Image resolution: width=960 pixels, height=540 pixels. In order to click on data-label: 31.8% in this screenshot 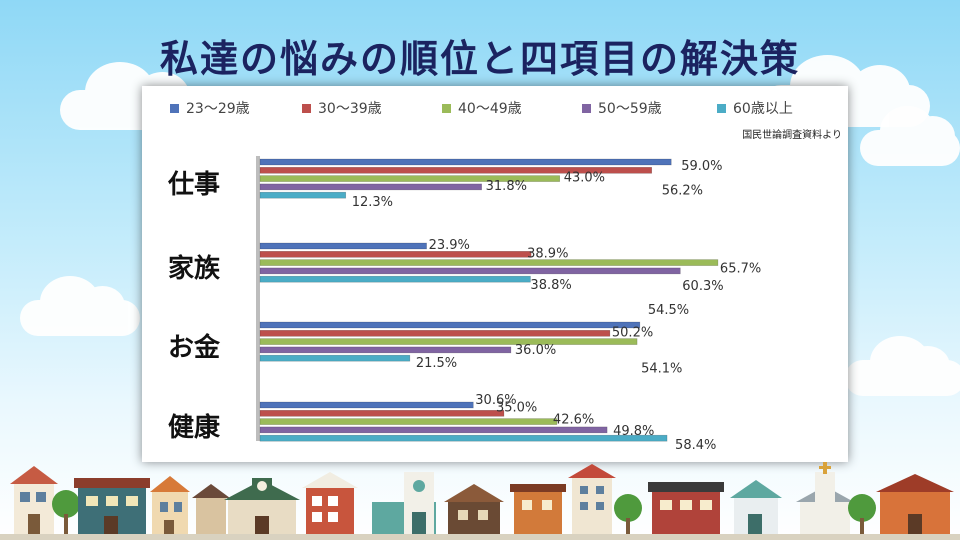, I will do `click(506, 186)`.